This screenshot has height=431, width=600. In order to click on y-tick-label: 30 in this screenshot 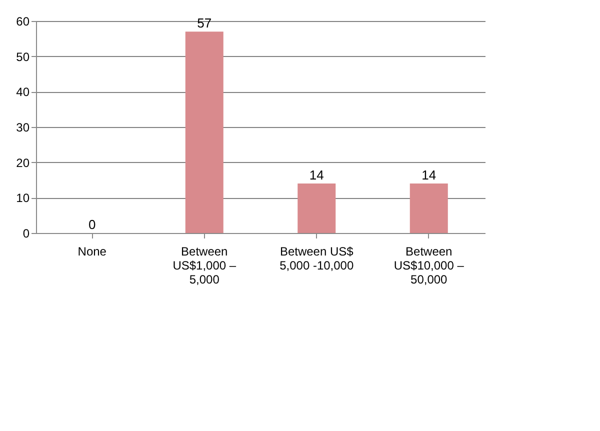, I will do `click(23, 127)`.